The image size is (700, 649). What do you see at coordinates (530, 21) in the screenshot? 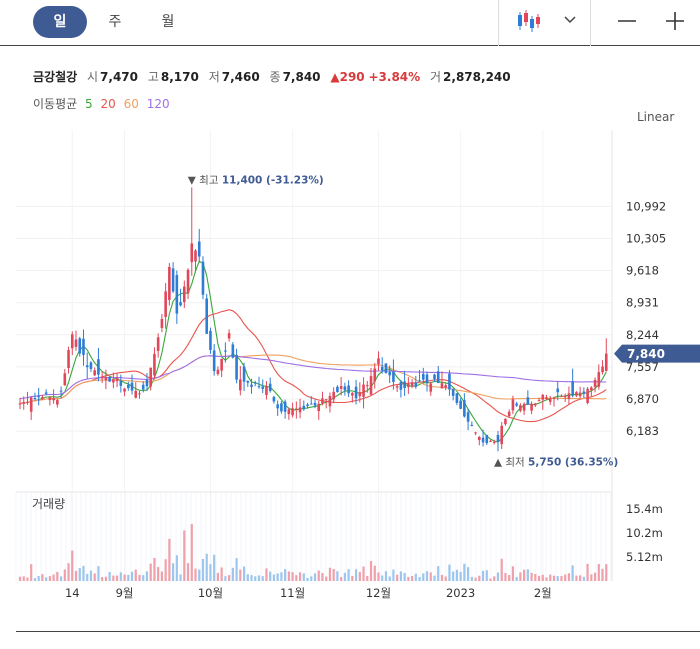
I see `chart-type-candle-icon` at bounding box center [530, 21].